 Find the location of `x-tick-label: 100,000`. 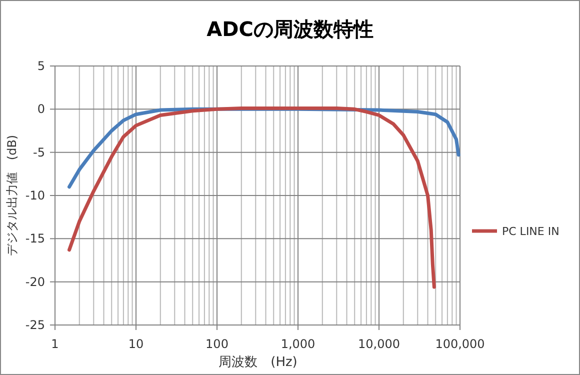

x-tick-label: 100,000 is located at coordinates (460, 344).